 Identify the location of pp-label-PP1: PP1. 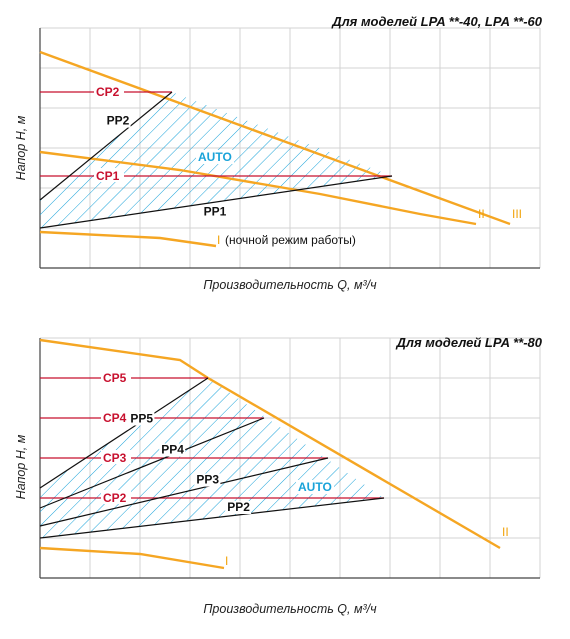
(215, 211).